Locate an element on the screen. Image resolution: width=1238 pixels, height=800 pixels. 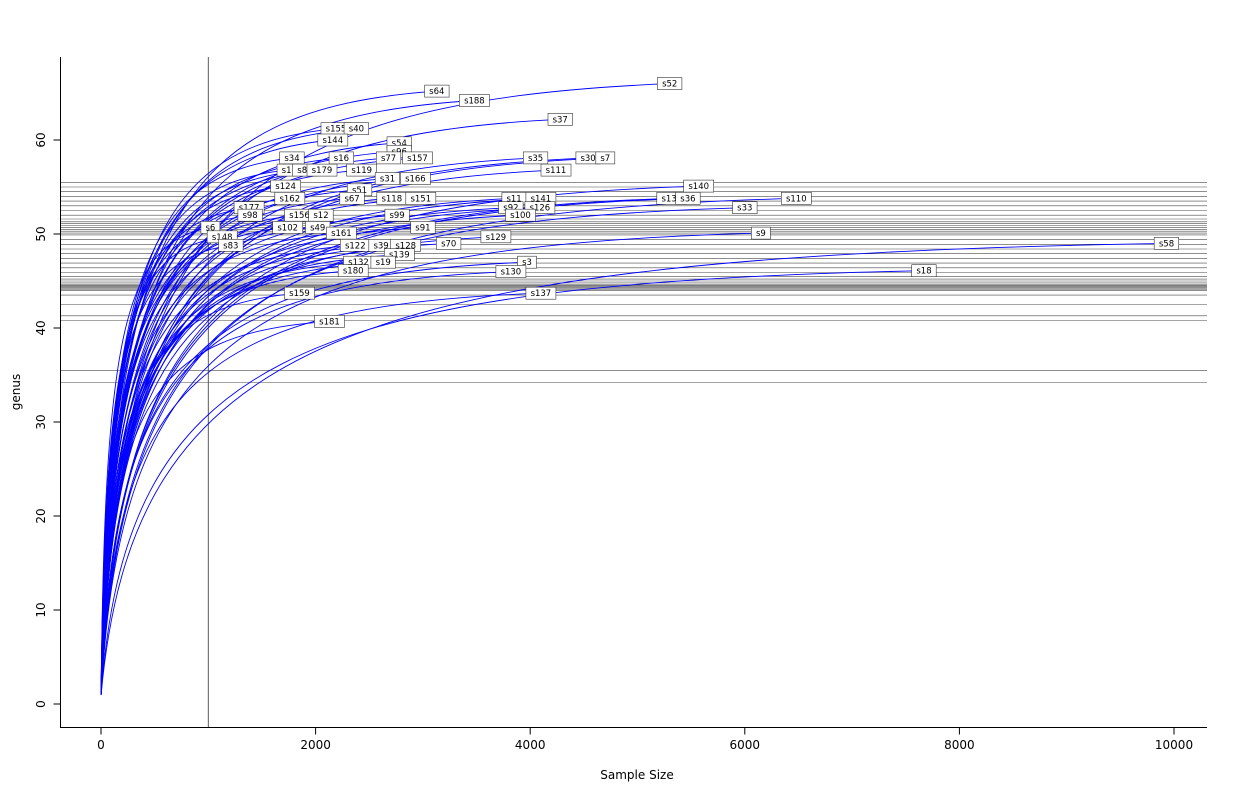
curve-label: s3 is located at coordinates (527, 262).